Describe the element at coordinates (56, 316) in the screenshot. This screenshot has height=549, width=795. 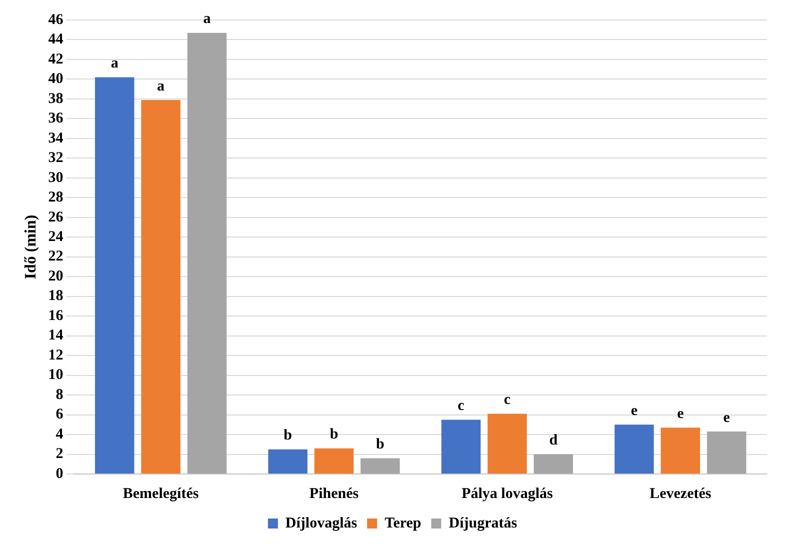
I see `y-tick-label: 16` at that location.